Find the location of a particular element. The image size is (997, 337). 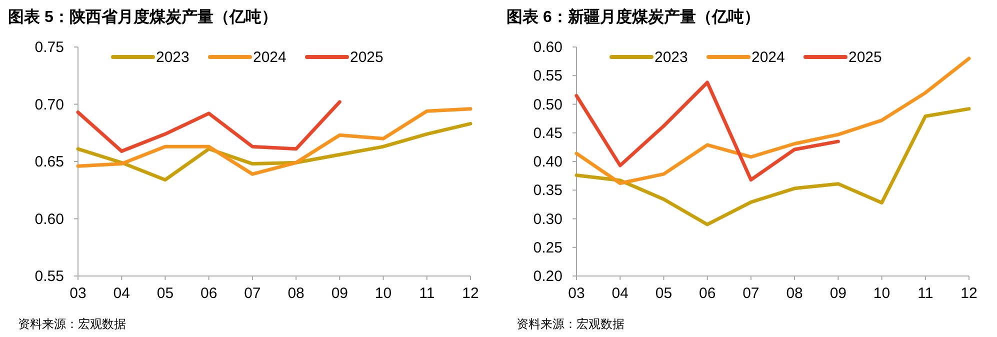

y-tick-label: 0.65 is located at coordinates (49, 162).